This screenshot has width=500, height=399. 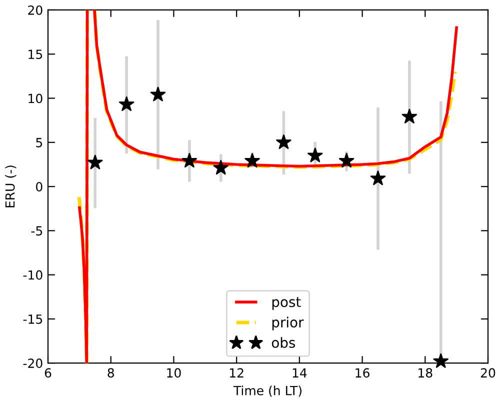 What do you see at coordinates (48, 373) in the screenshot?
I see `x-tick-label: 6` at bounding box center [48, 373].